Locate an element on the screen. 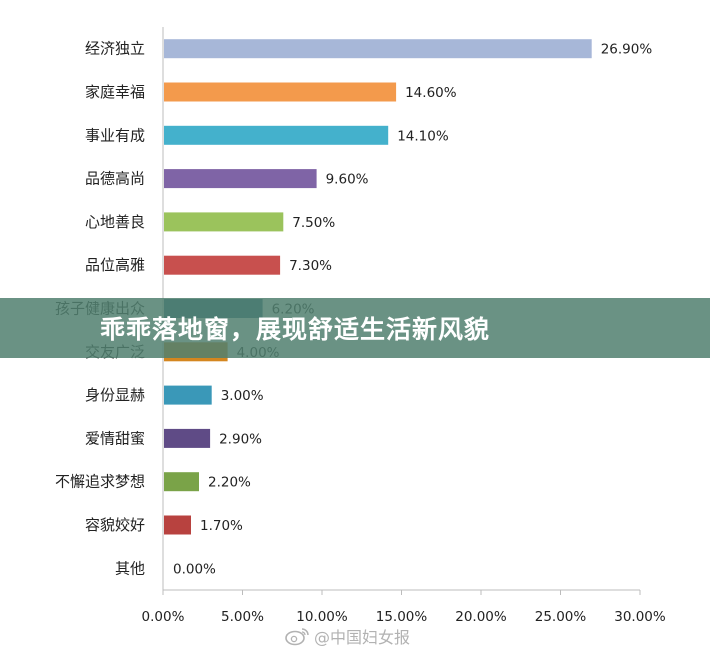  x-tick-label: 20.00% is located at coordinates (481, 617).